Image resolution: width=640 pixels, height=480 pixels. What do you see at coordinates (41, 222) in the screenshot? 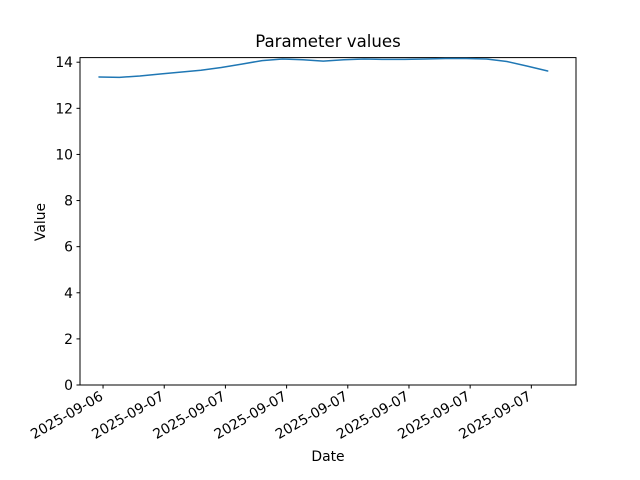
I see `y-axis-label: Value` at bounding box center [41, 222].